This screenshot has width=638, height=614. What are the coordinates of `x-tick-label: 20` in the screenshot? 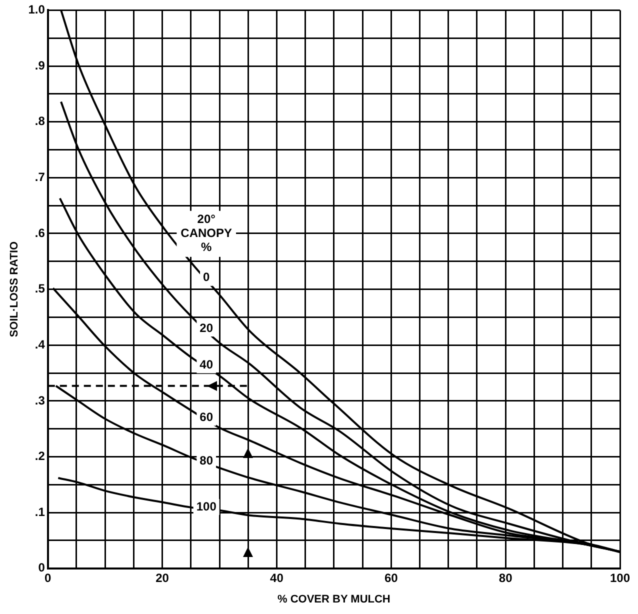 It's located at (163, 577).